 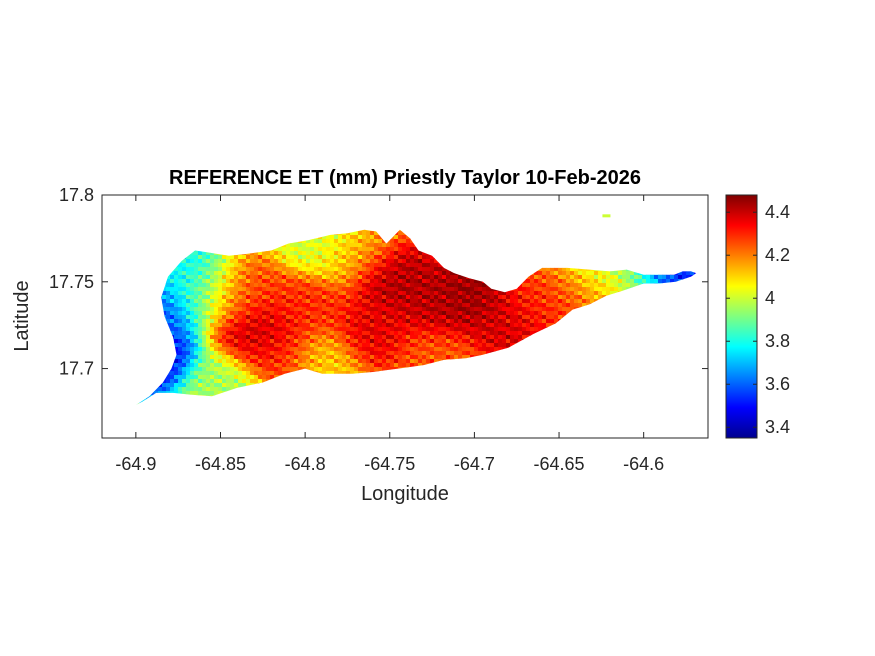 What do you see at coordinates (559, 464) in the screenshot?
I see `x-tick-label: -64.65` at bounding box center [559, 464].